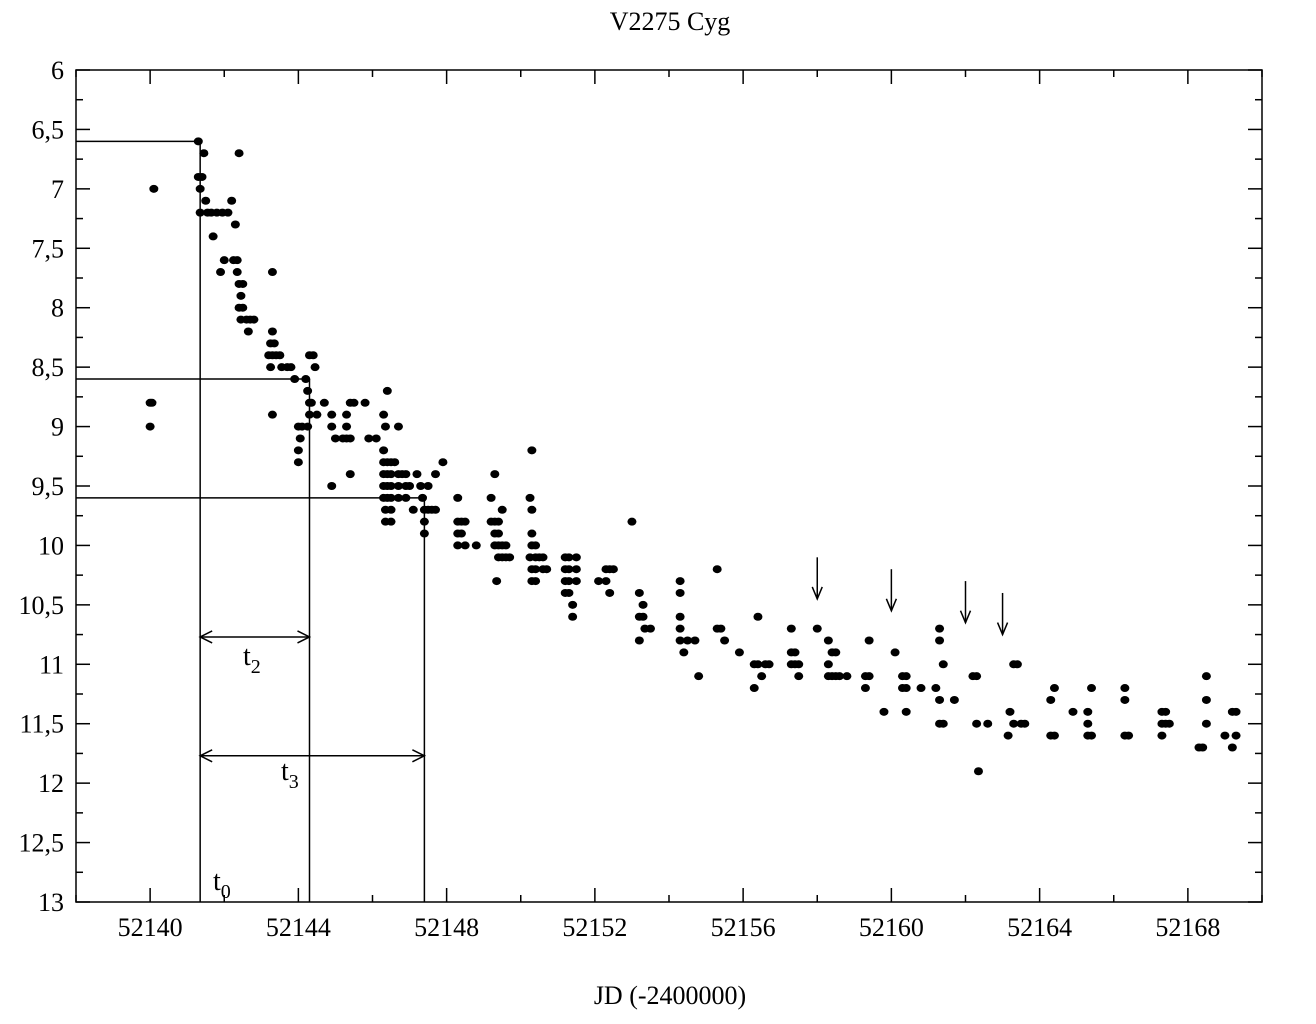 This screenshot has width=1316, height=1024. Describe the element at coordinates (205, 637) in the screenshot. I see `t2-arrow-head-left` at that location.